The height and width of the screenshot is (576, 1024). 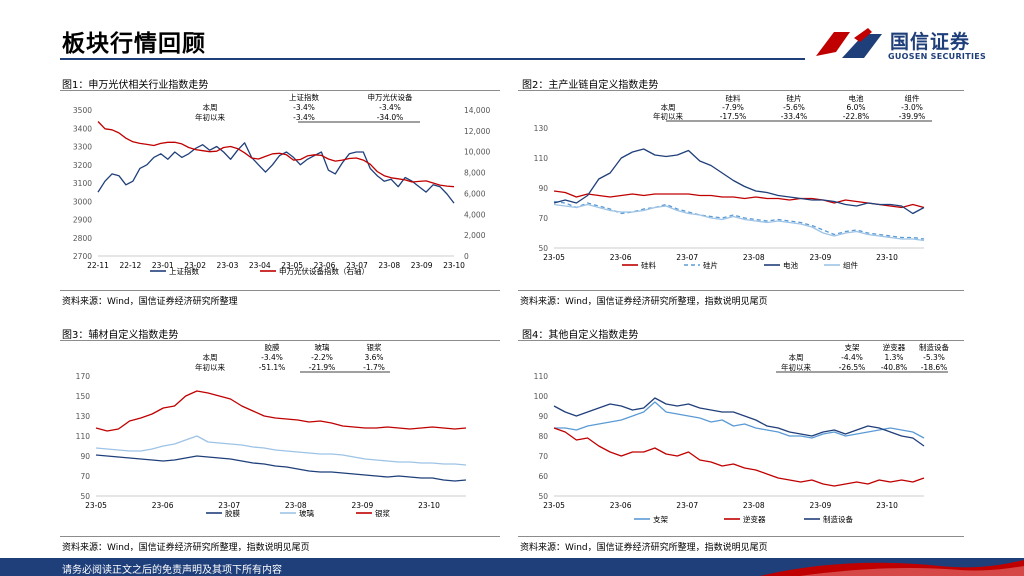 What do you see at coordinates (475, 173) in the screenshot?
I see `y2-tick-label: 8,000` at bounding box center [475, 173].